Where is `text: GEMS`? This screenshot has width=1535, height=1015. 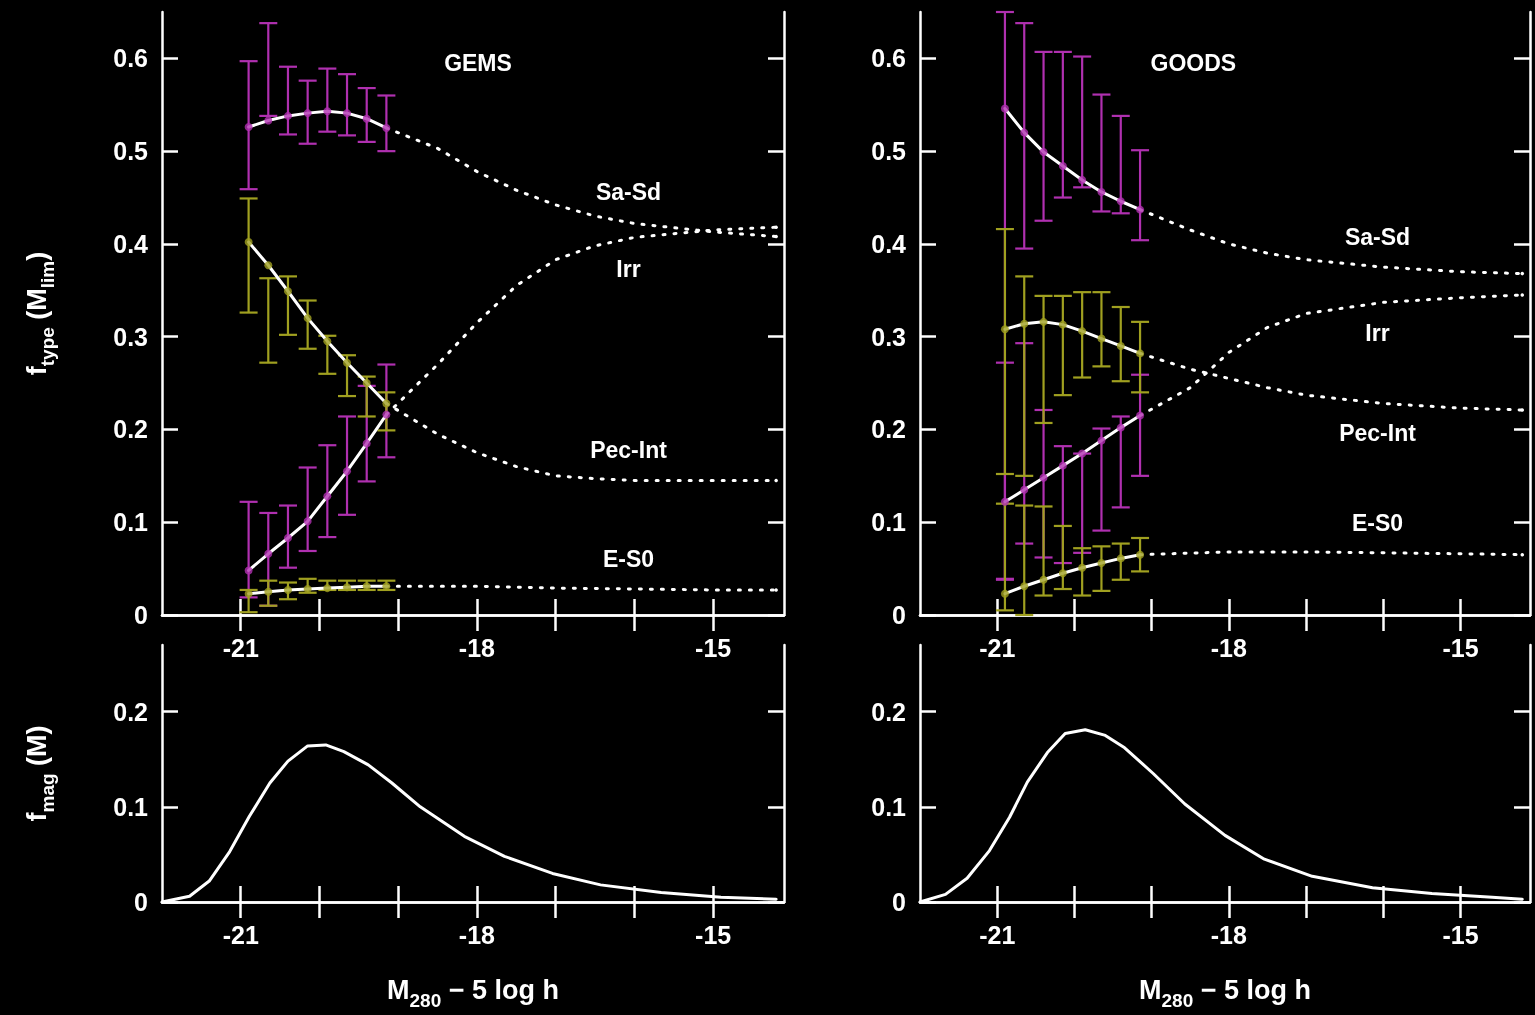
text: GEMS is located at coordinates (478, 62).